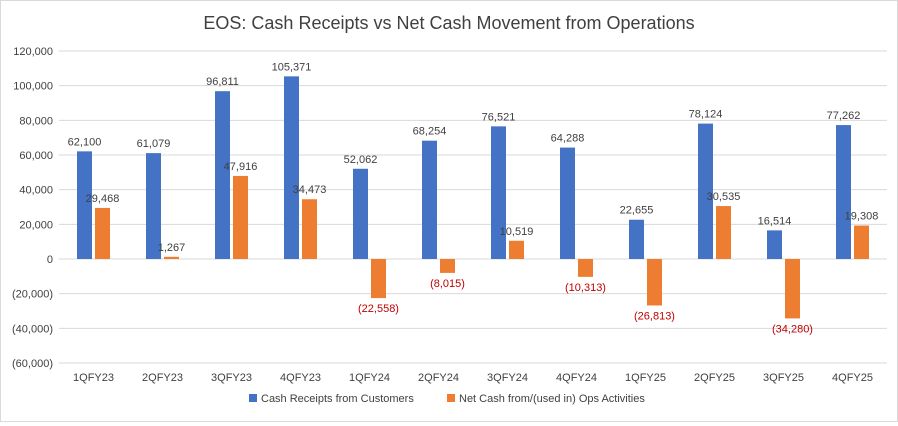  Describe the element at coordinates (507, 378) in the screenshot. I see `x-tick-label: 3QFY24` at that location.